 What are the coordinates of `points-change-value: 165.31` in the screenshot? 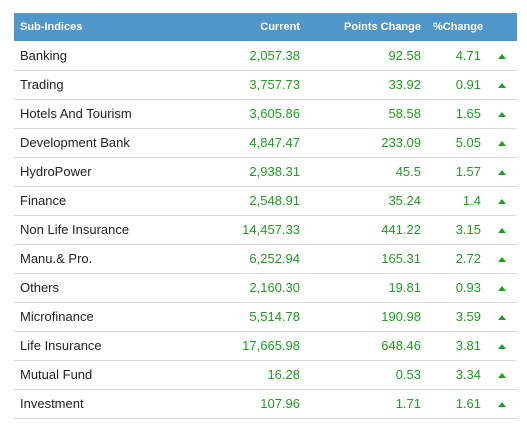 It's located at (401, 258).